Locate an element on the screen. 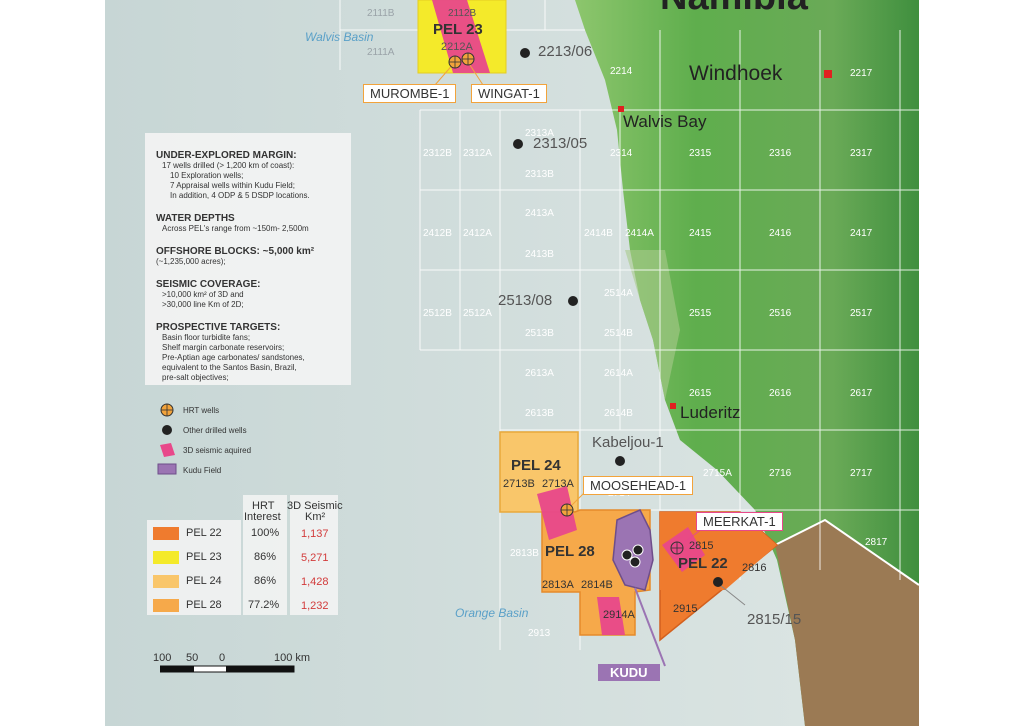  well-dot-kabeljou is located at coordinates (620, 461).